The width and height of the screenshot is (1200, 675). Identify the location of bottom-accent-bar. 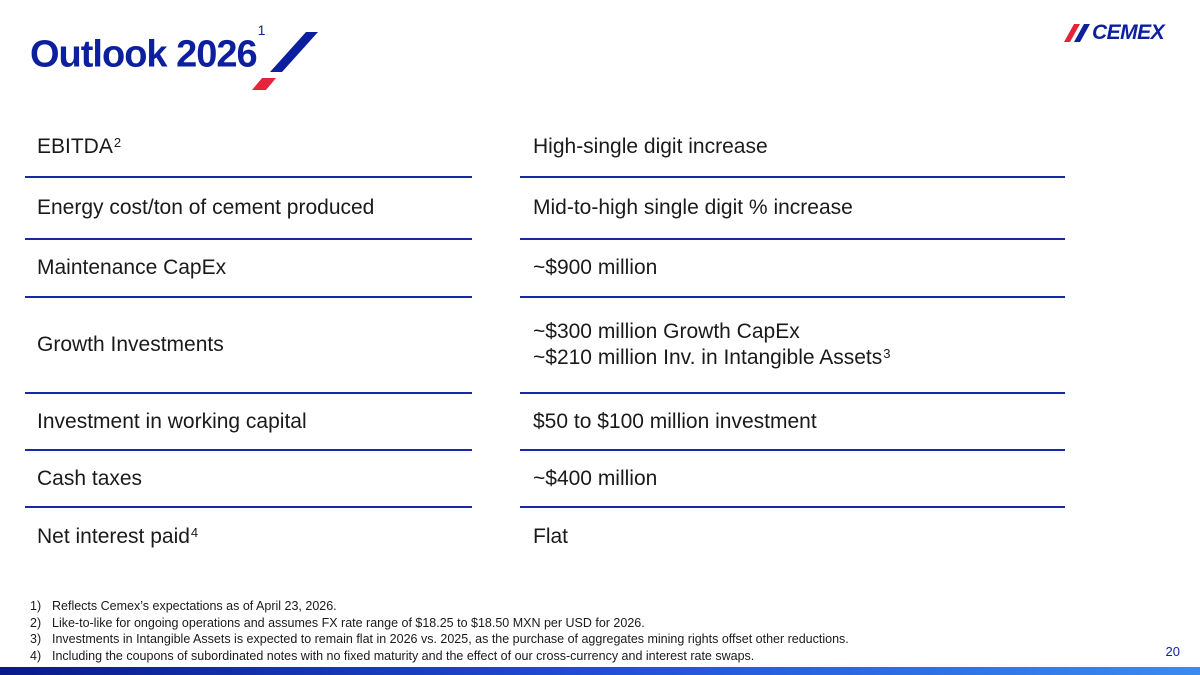
(600, 671).